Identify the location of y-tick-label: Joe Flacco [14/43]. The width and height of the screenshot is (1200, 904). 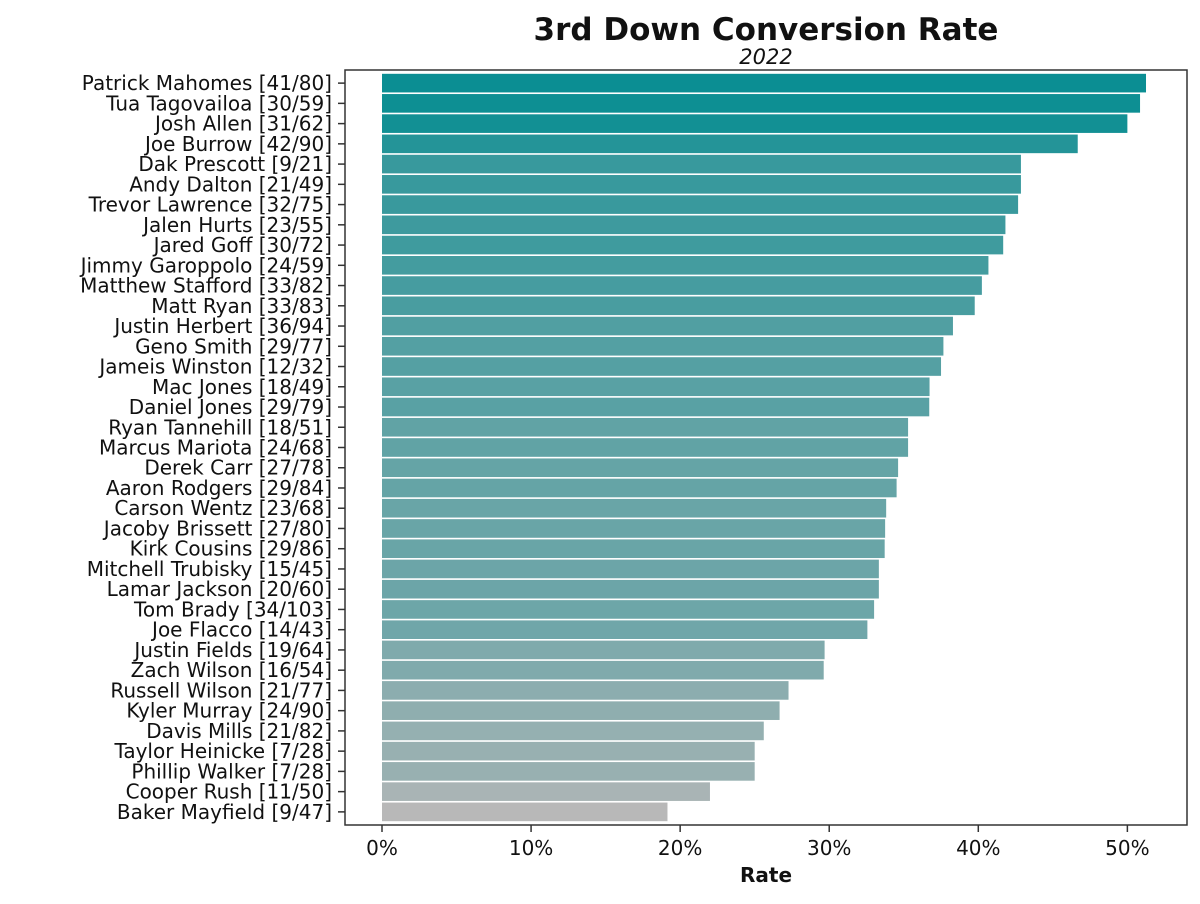
(241, 630).